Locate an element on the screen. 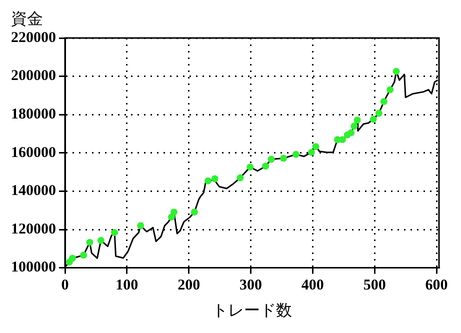 This screenshot has width=461, height=333. x-axis-title: トレード数 is located at coordinates (252, 310).